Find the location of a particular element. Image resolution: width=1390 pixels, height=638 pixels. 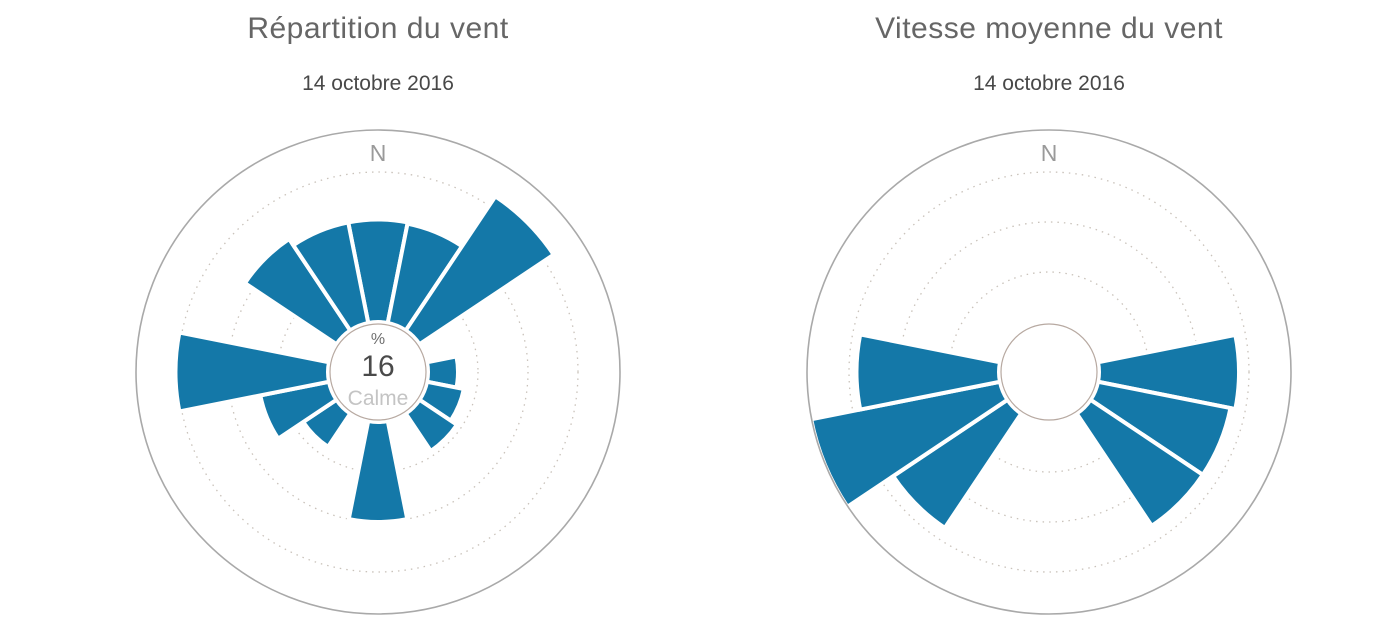

grid-ring is located at coordinates (378, 372).